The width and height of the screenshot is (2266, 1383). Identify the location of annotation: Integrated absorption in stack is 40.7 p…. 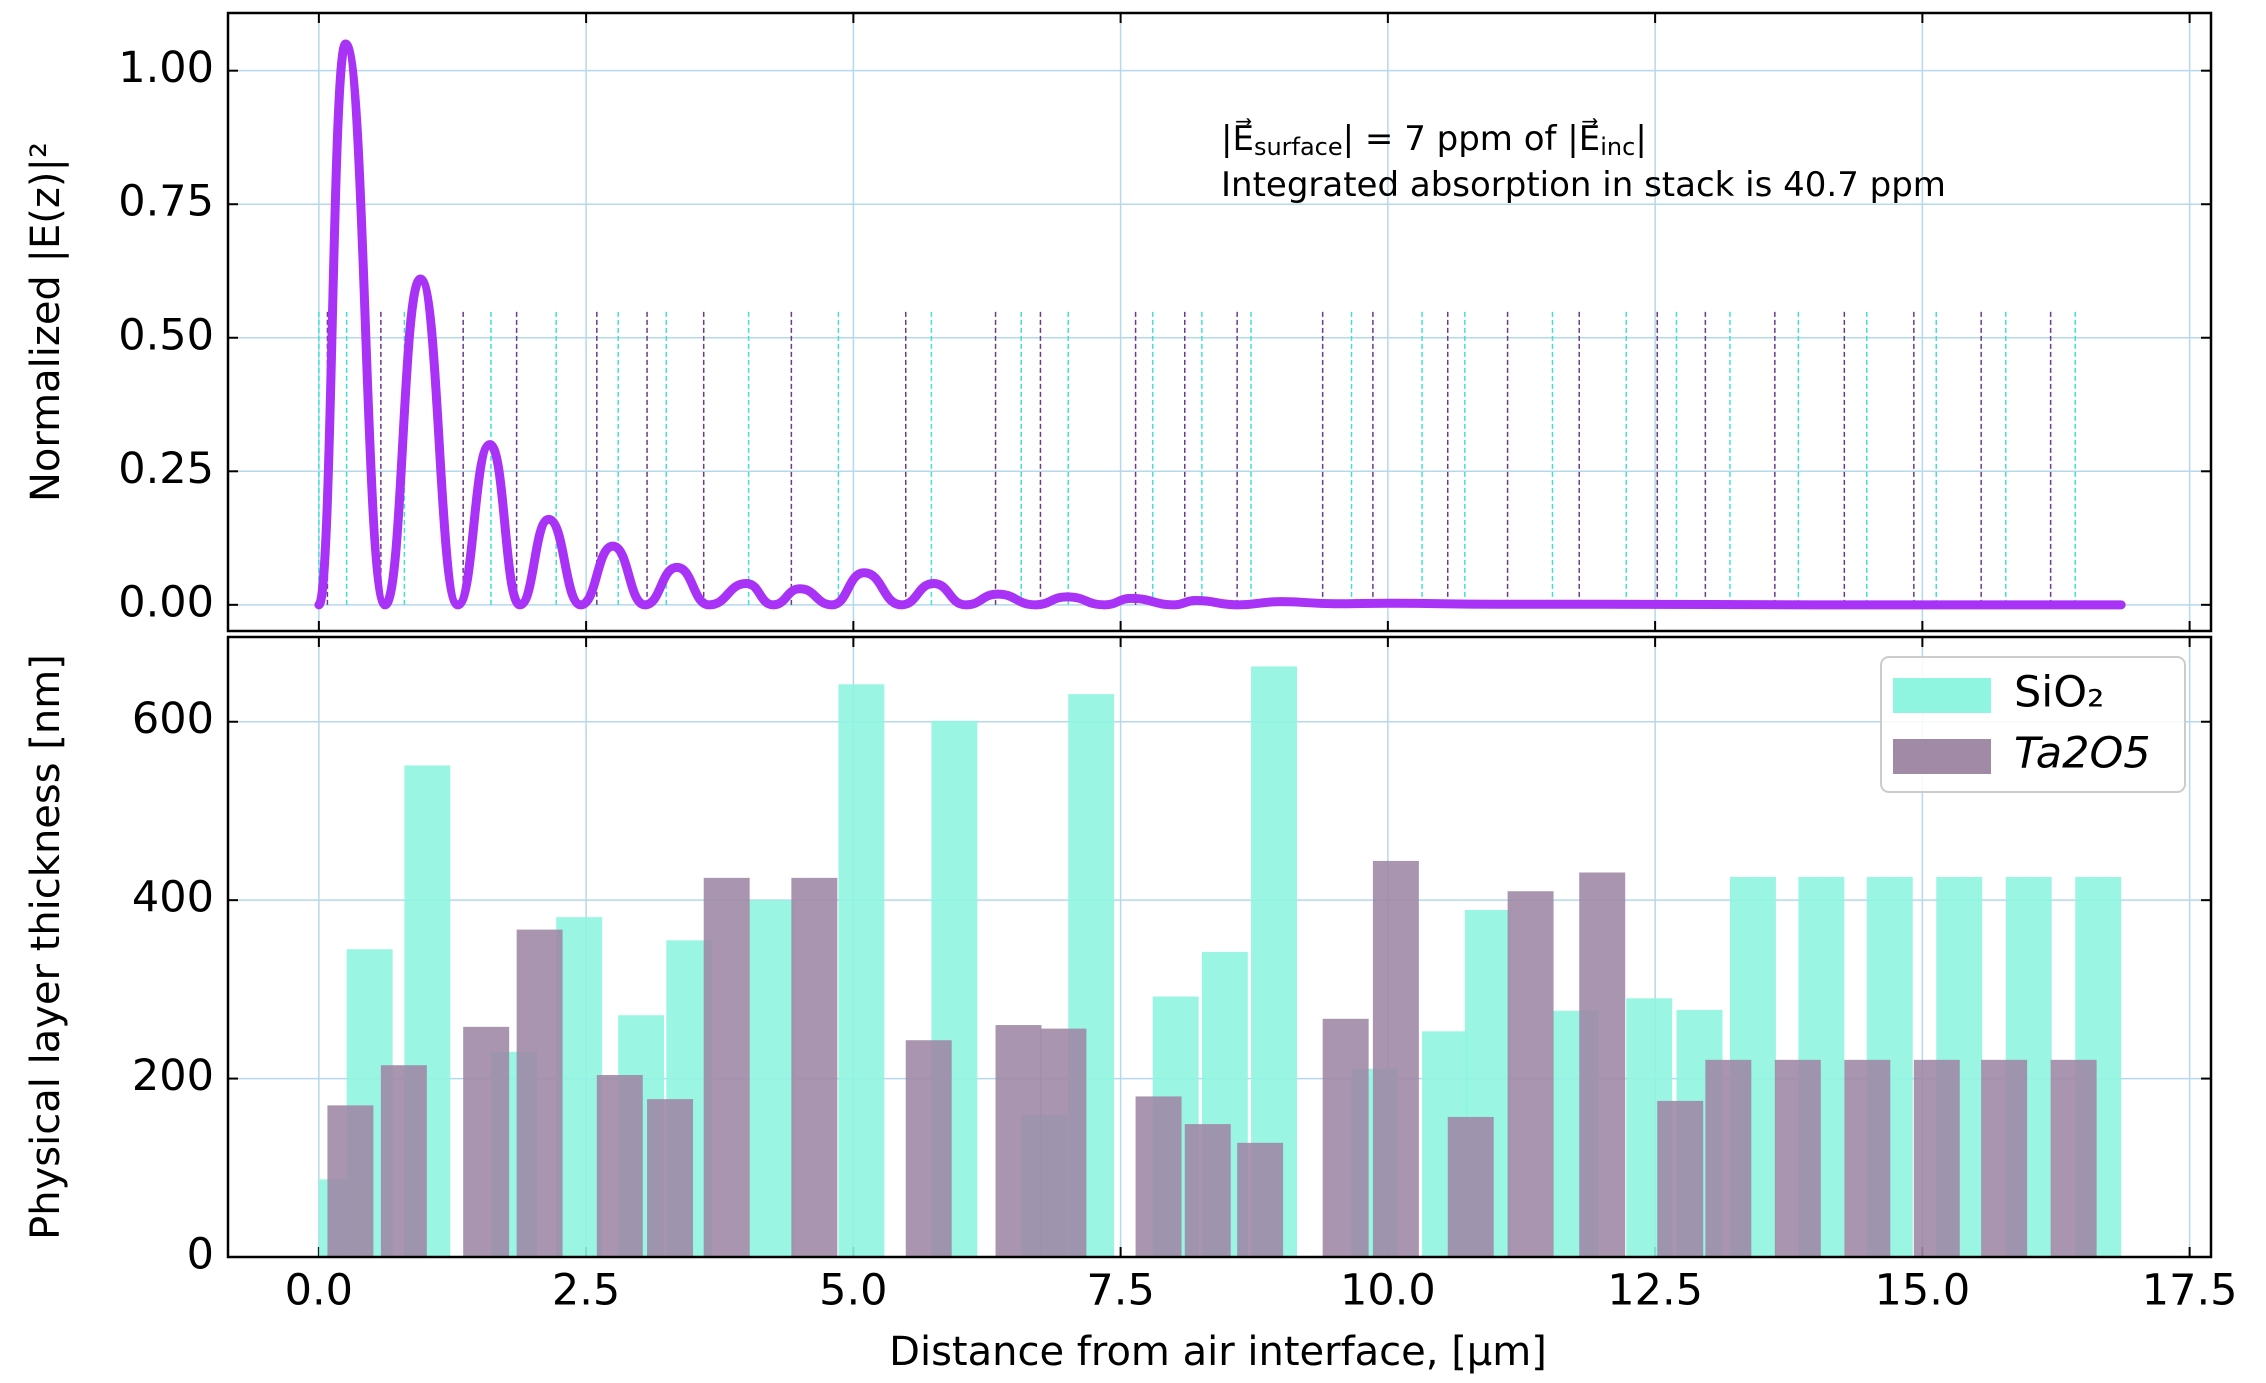
(1583, 185).